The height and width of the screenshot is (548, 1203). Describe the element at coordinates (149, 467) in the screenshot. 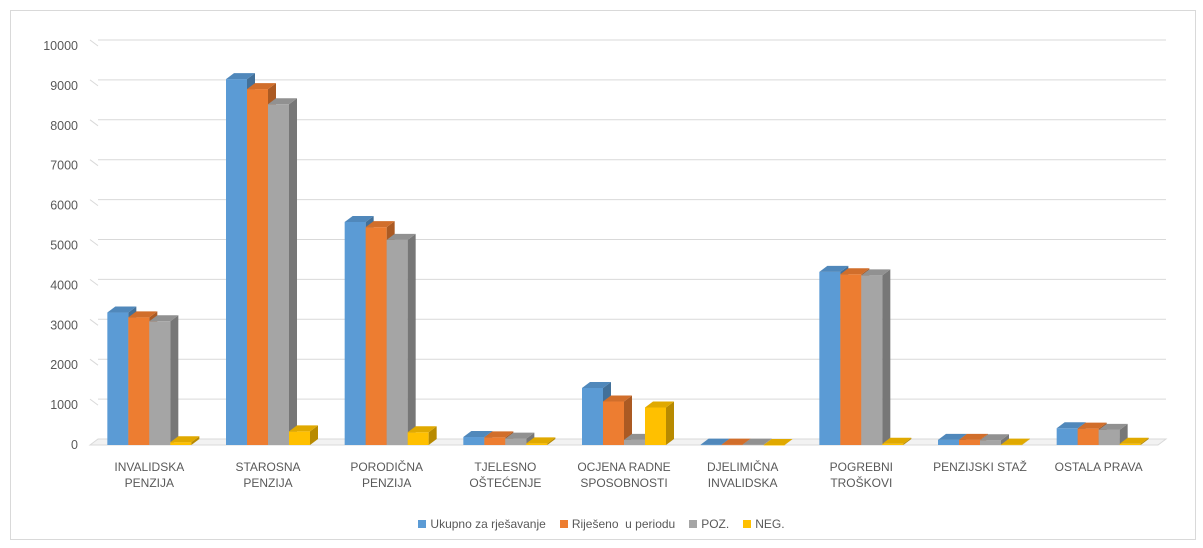

I see `x-category-label: INVALIDSKA` at that location.